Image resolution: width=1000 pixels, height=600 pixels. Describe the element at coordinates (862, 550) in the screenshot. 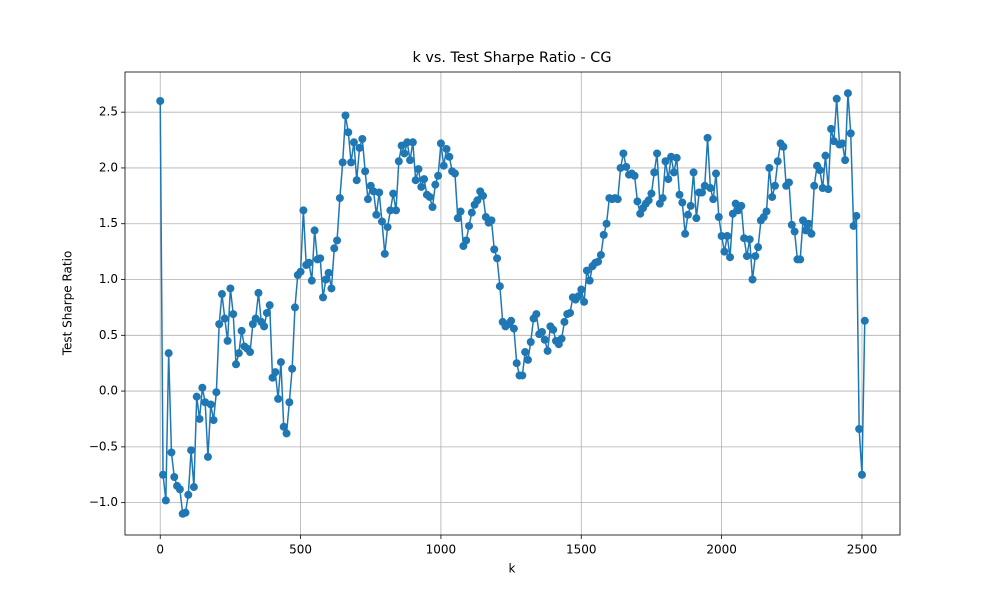

I see `x-tick-label: 2500` at that location.